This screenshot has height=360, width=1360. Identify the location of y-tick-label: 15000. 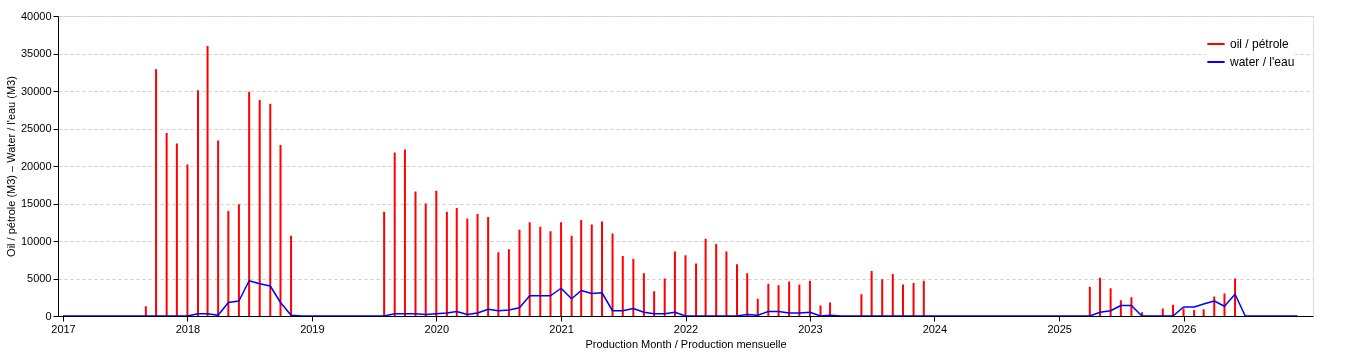
(36, 203).